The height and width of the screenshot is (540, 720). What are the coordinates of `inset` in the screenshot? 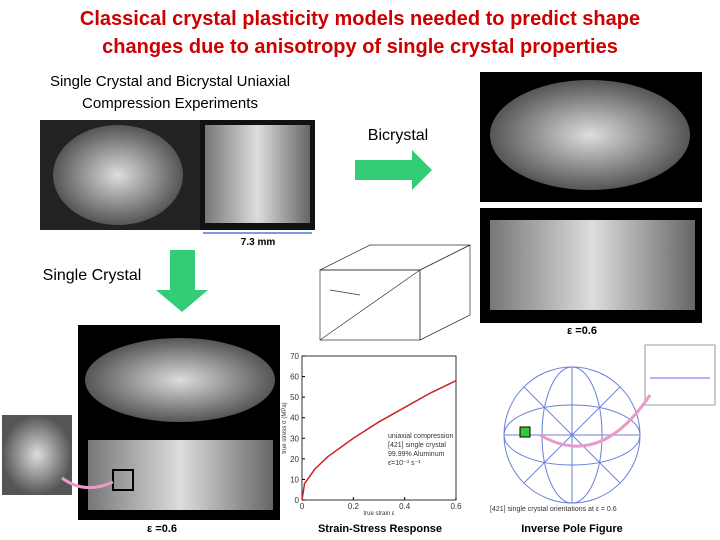 It's located at (680, 375).